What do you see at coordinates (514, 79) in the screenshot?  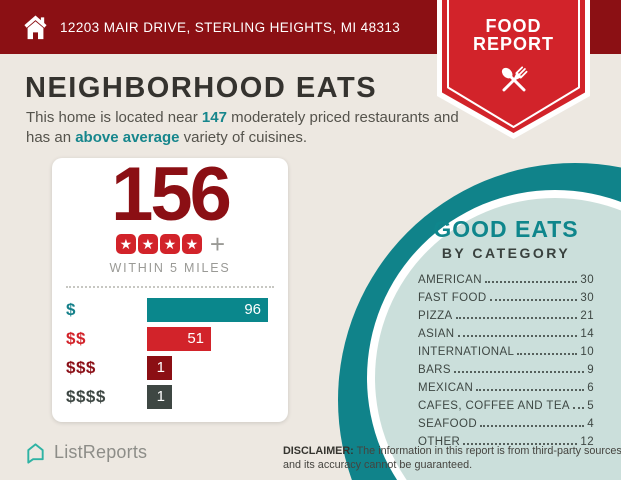 I see `fork-spoon-icon` at bounding box center [514, 79].